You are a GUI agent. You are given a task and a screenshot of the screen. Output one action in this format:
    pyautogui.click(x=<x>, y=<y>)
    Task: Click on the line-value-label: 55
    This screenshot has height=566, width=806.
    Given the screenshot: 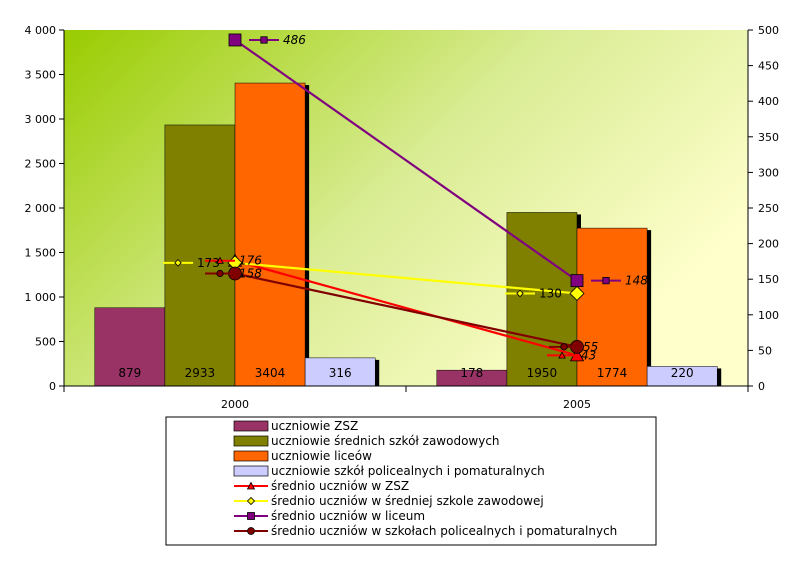 What is the action you would take?
    pyautogui.click(x=590, y=347)
    